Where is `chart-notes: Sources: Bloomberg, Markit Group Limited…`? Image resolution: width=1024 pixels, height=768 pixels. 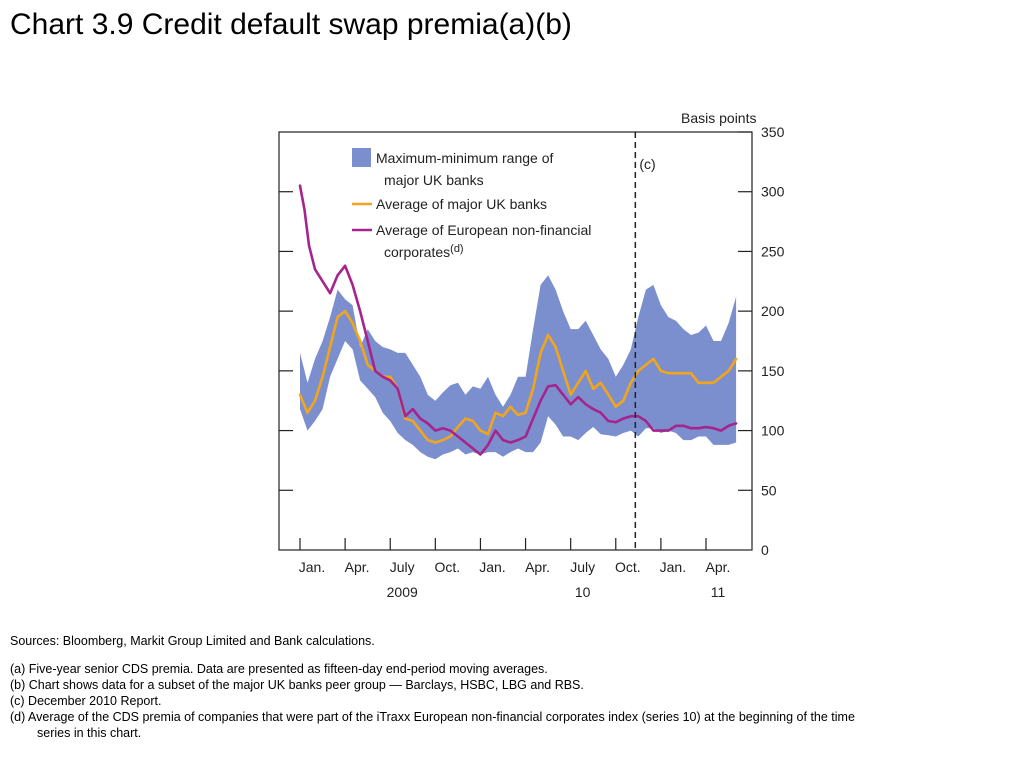
chart-notes: Sources: Bloomberg, Markit Group Limited… is located at coordinates (510, 687).